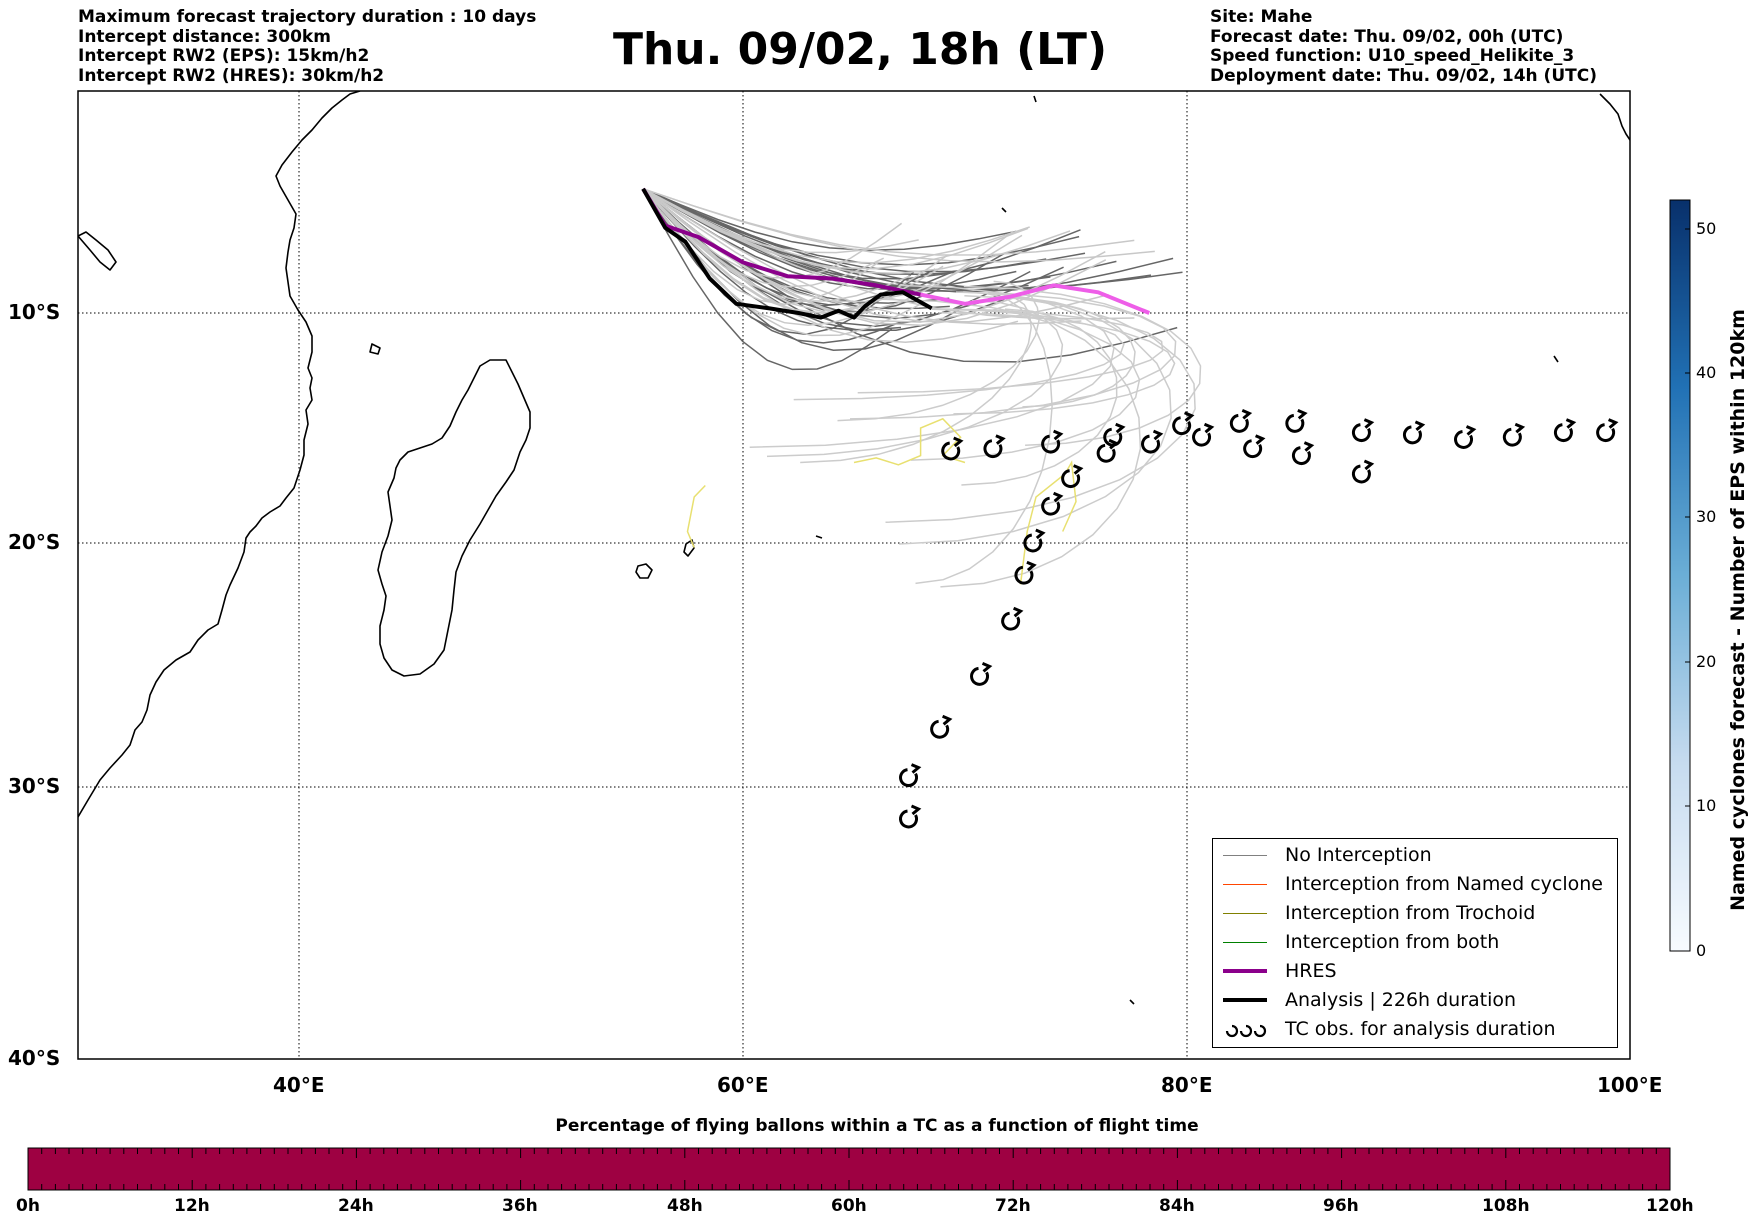 This screenshot has width=1754, height=1223. I want to click on lat-tick-label: 20°S, so click(34, 542).